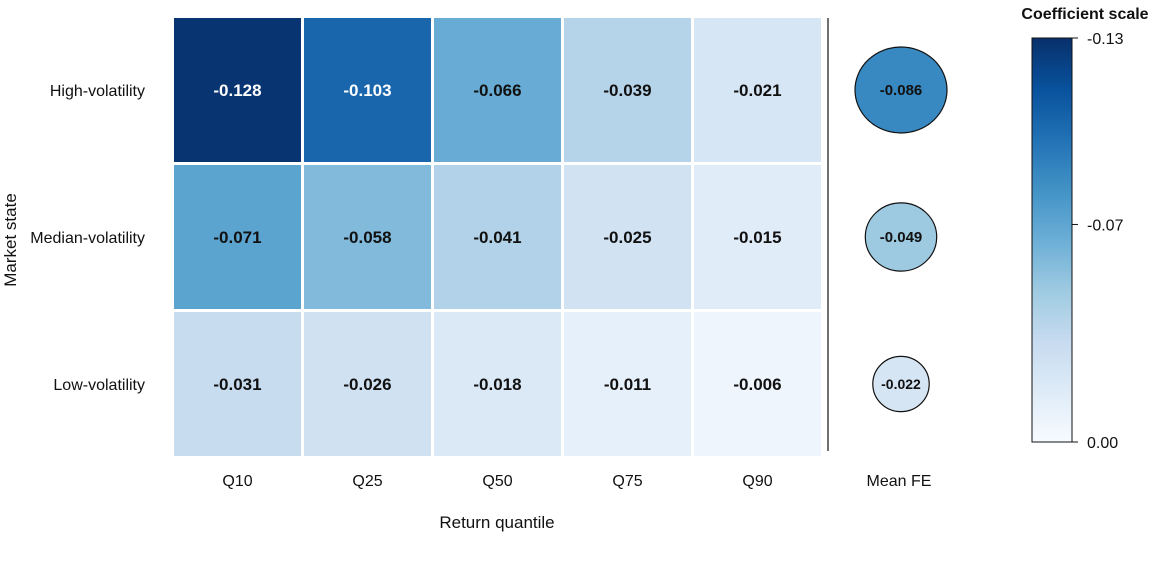 This screenshot has height=569, width=1157. What do you see at coordinates (97, 91) in the screenshot?
I see `row-label: High-volatility` at bounding box center [97, 91].